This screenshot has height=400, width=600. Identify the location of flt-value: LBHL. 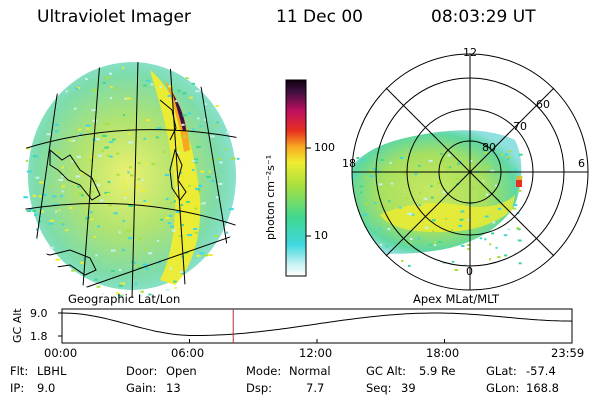
(52, 371).